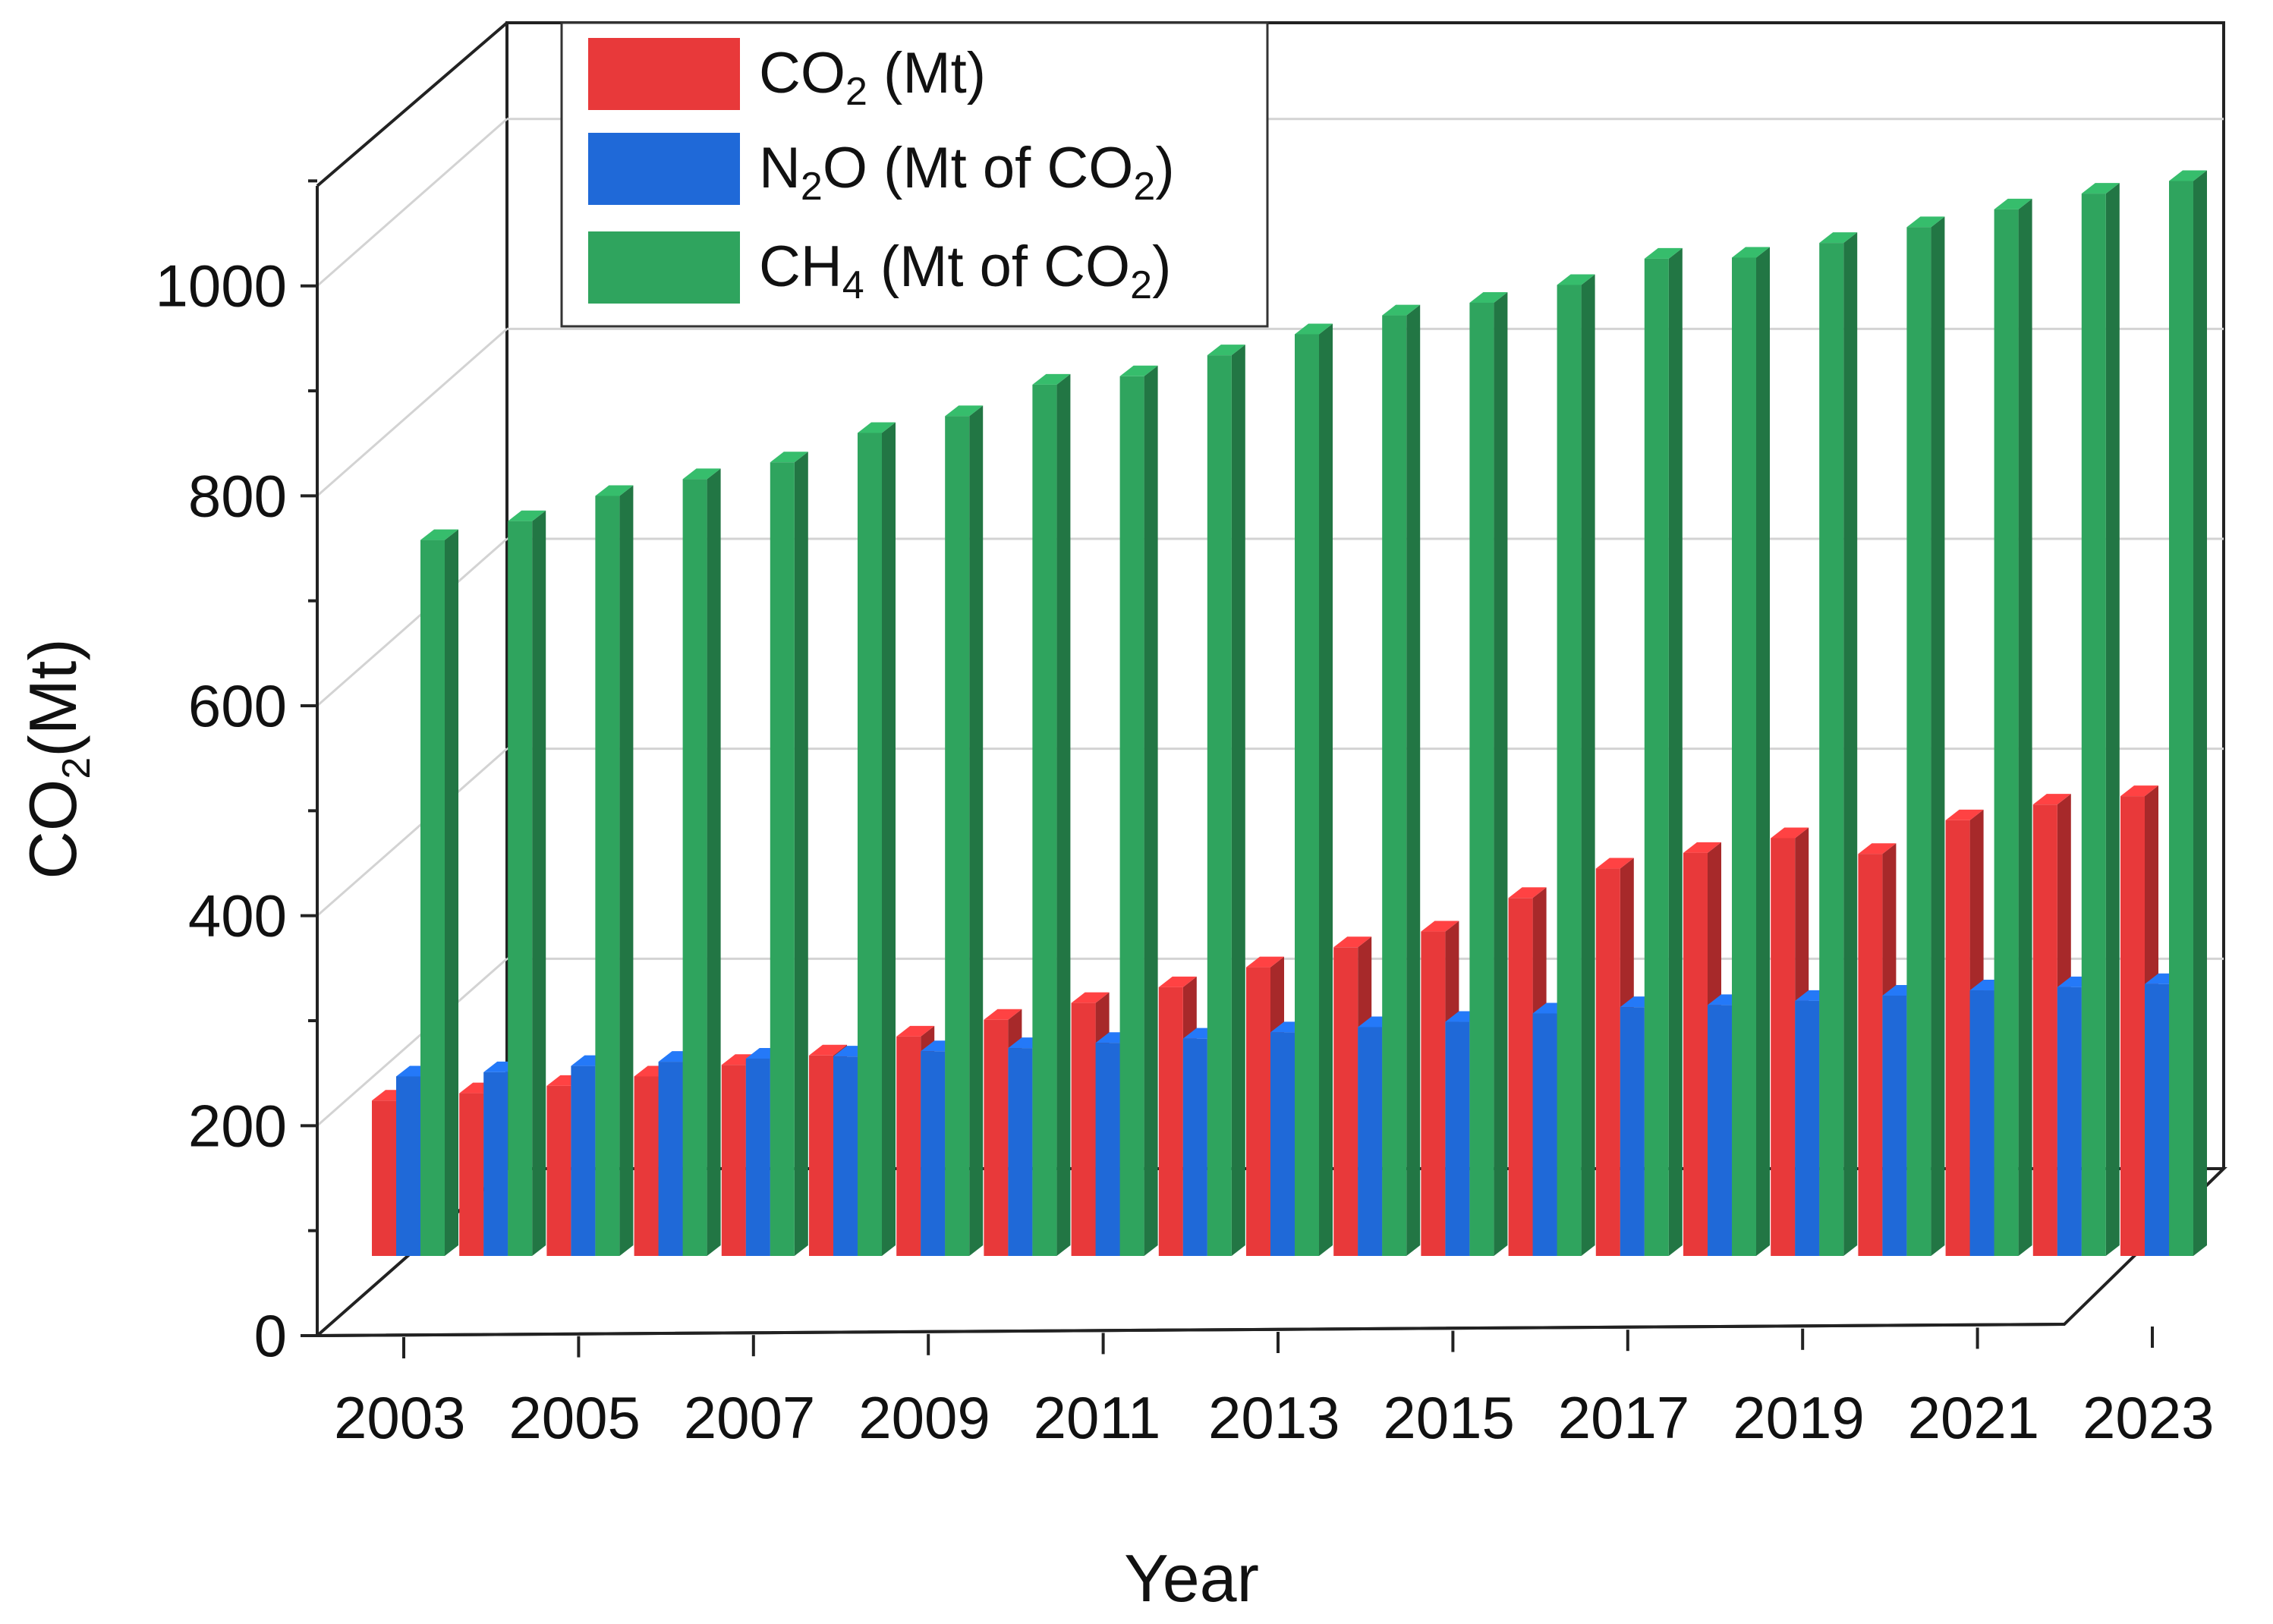 The height and width of the screenshot is (1624, 2273). I want to click on legend-swatch-n2o, so click(664, 169).